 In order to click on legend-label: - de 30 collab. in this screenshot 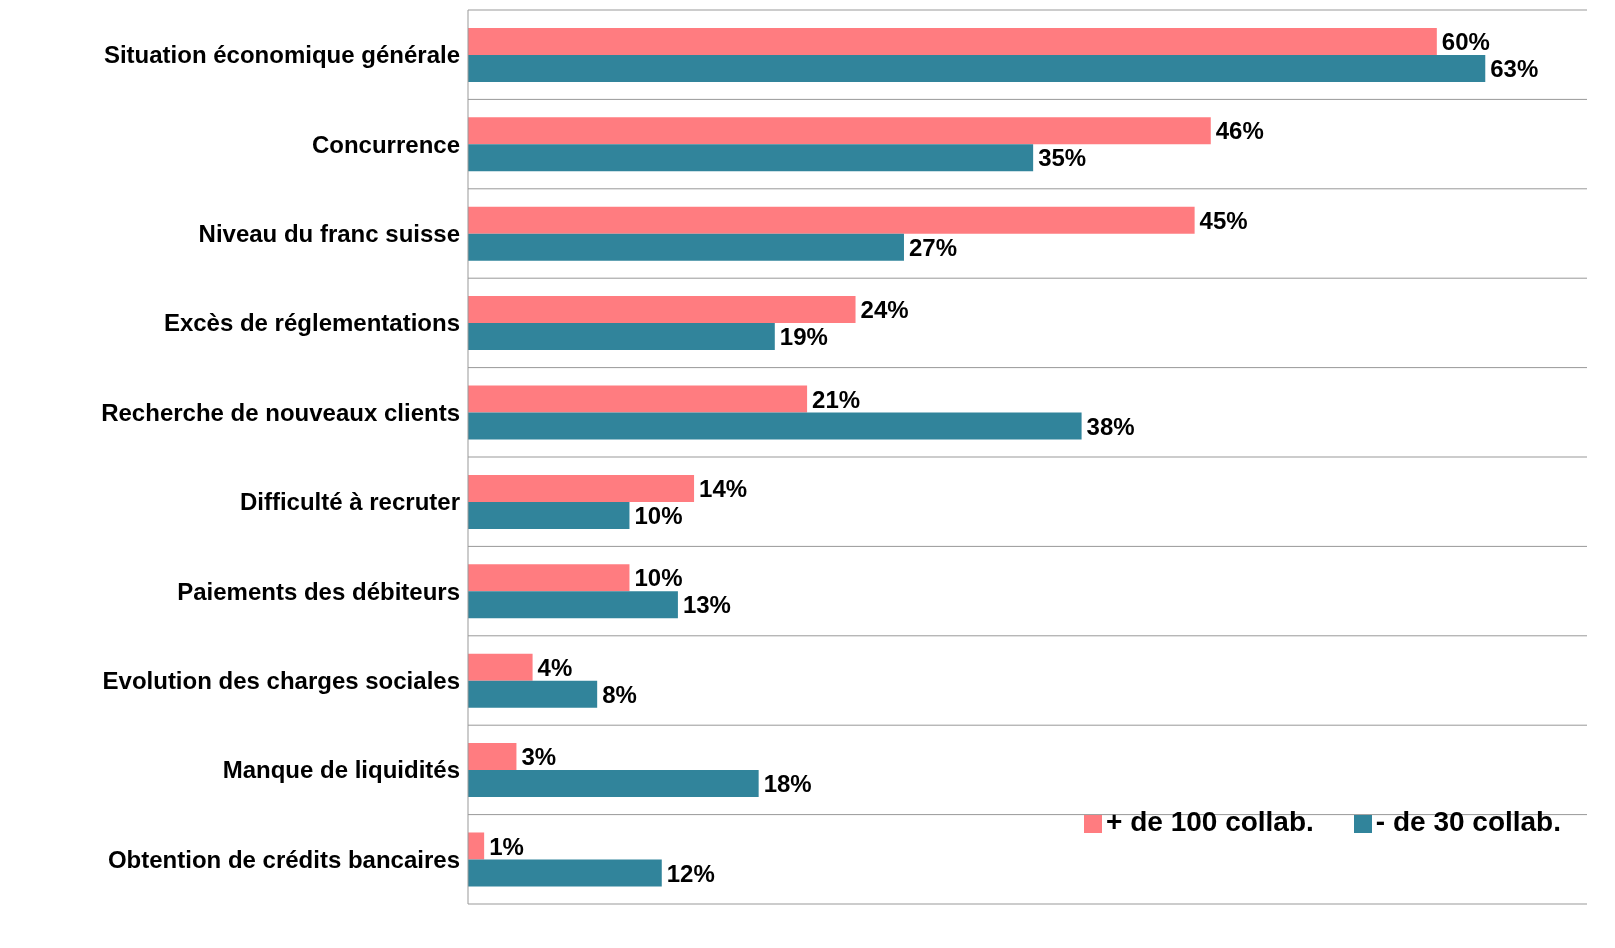, I will do `click(1468, 821)`.